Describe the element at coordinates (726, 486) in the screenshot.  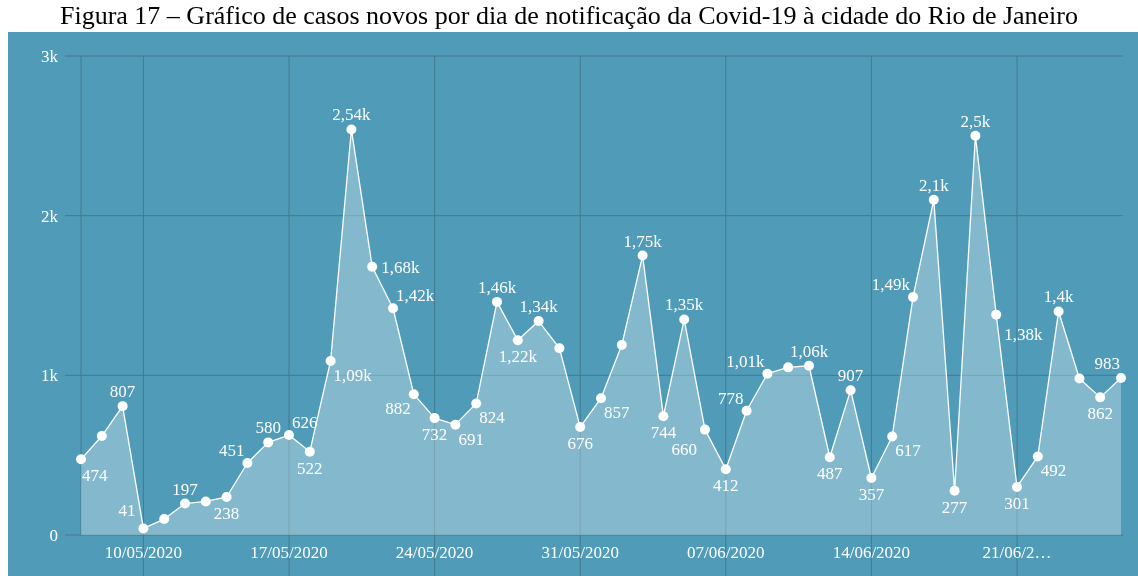
I see `data-label: 412` at that location.